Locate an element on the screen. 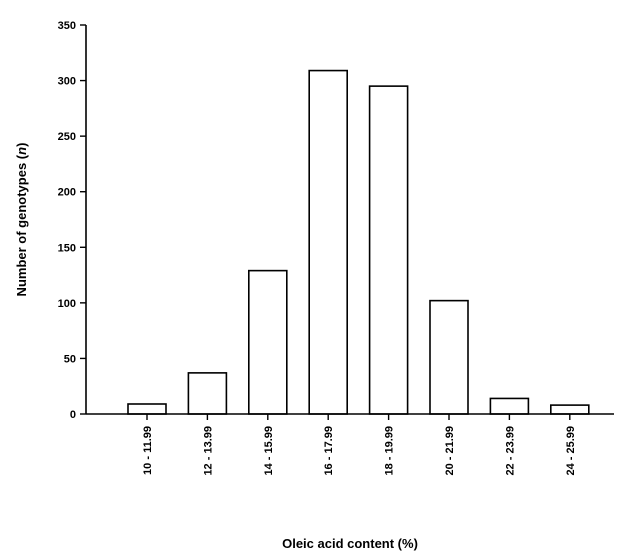 The image size is (624, 554). y-tick-label: 300 is located at coordinates (67, 82).